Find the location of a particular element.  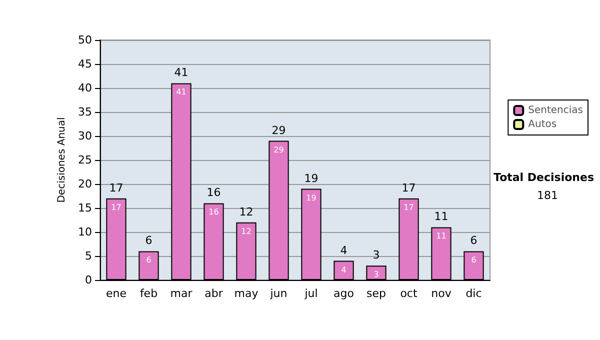

total-label: 3 is located at coordinates (376, 255).